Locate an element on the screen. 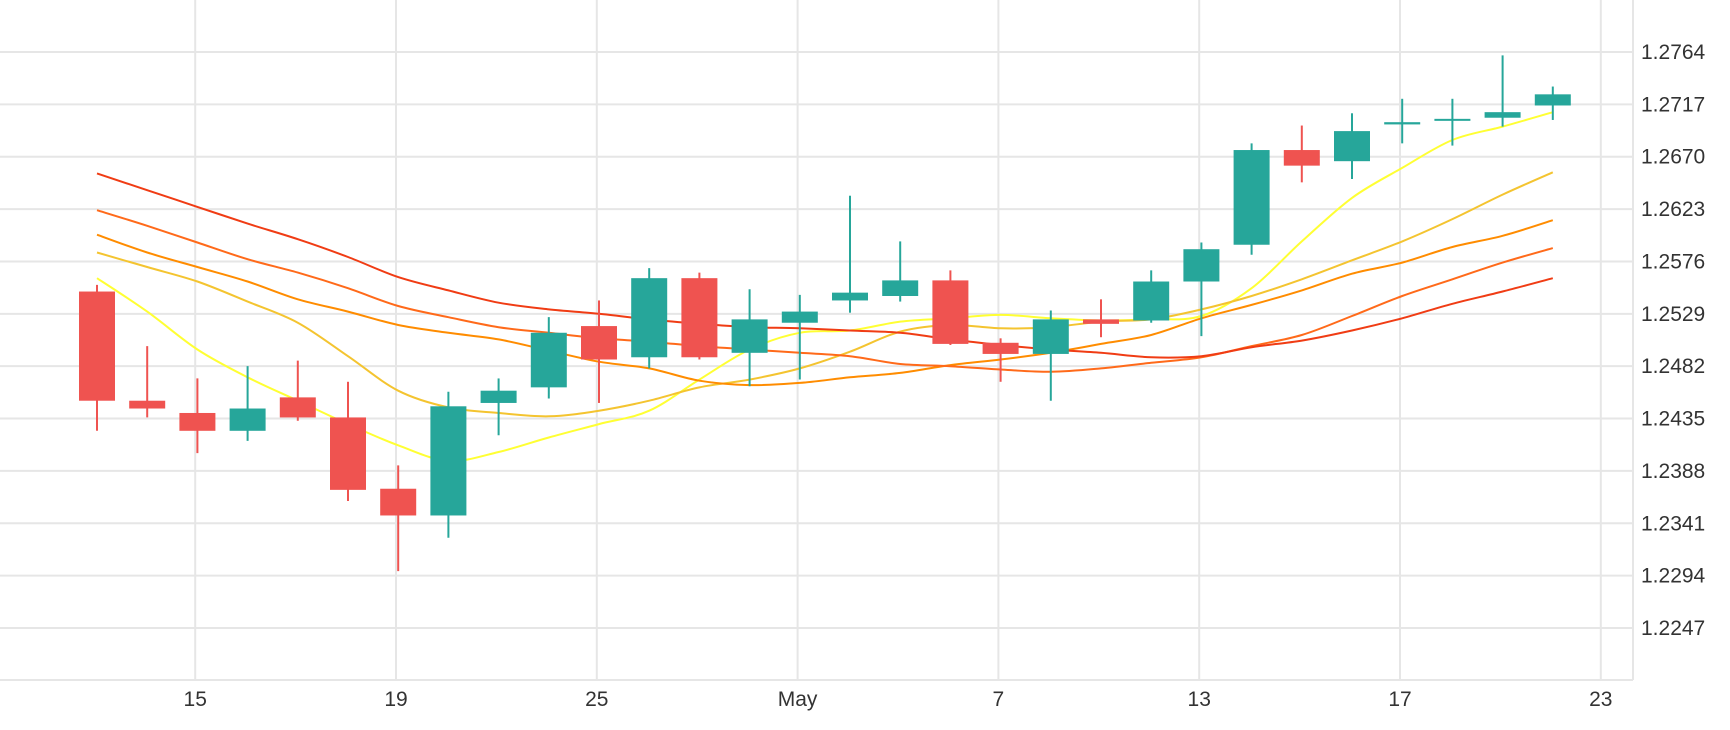 This screenshot has height=730, width=1730. x-tick-label: 15 is located at coordinates (195, 699).